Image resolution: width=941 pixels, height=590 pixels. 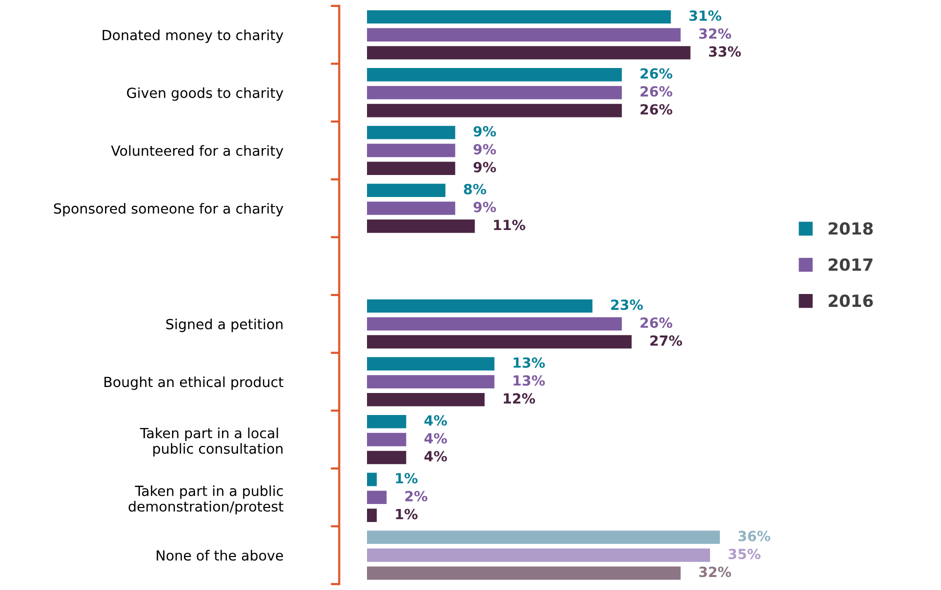 What do you see at coordinates (510, 225) in the screenshot?
I see `data-label: 11%` at bounding box center [510, 225].